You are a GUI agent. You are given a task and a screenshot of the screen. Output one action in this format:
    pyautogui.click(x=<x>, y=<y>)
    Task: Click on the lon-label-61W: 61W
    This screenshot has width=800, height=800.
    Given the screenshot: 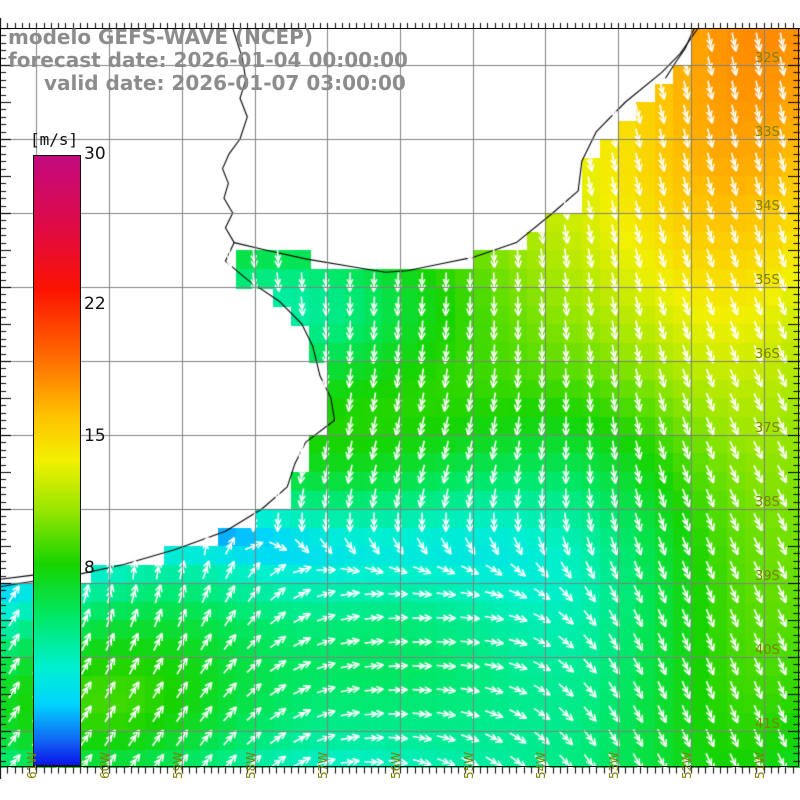 What is the action you would take?
    pyautogui.click(x=32, y=765)
    